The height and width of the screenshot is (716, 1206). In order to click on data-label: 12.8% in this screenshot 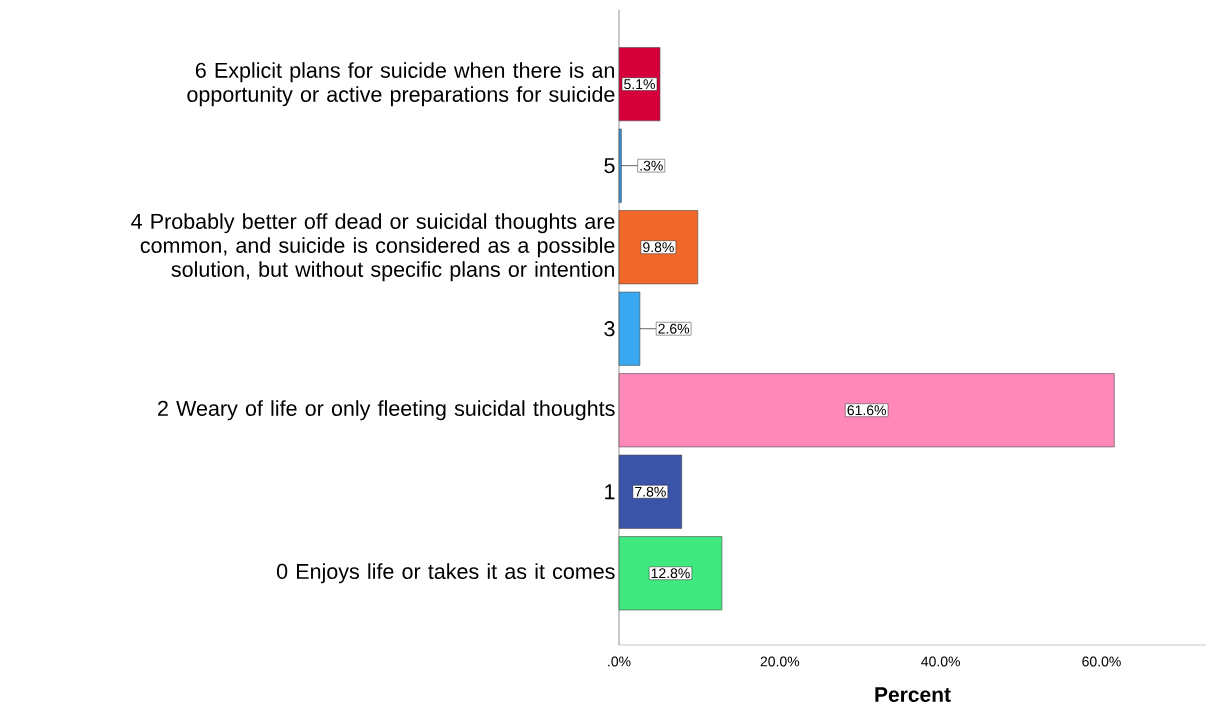, I will do `click(670, 573)`.